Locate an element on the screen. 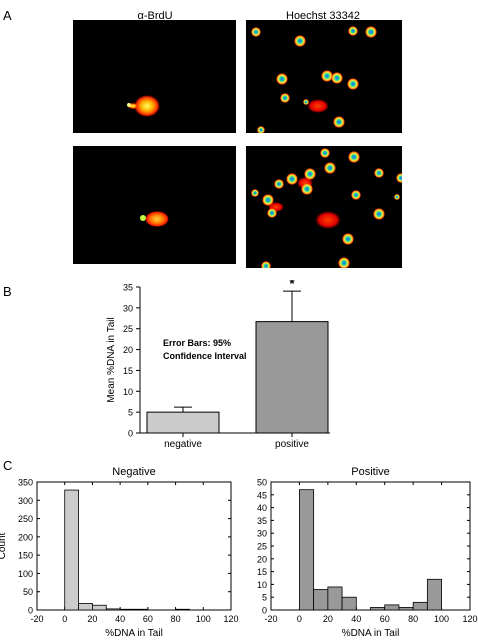 The height and width of the screenshot is (641, 478). x-tick-label: negative is located at coordinates (183, 444).